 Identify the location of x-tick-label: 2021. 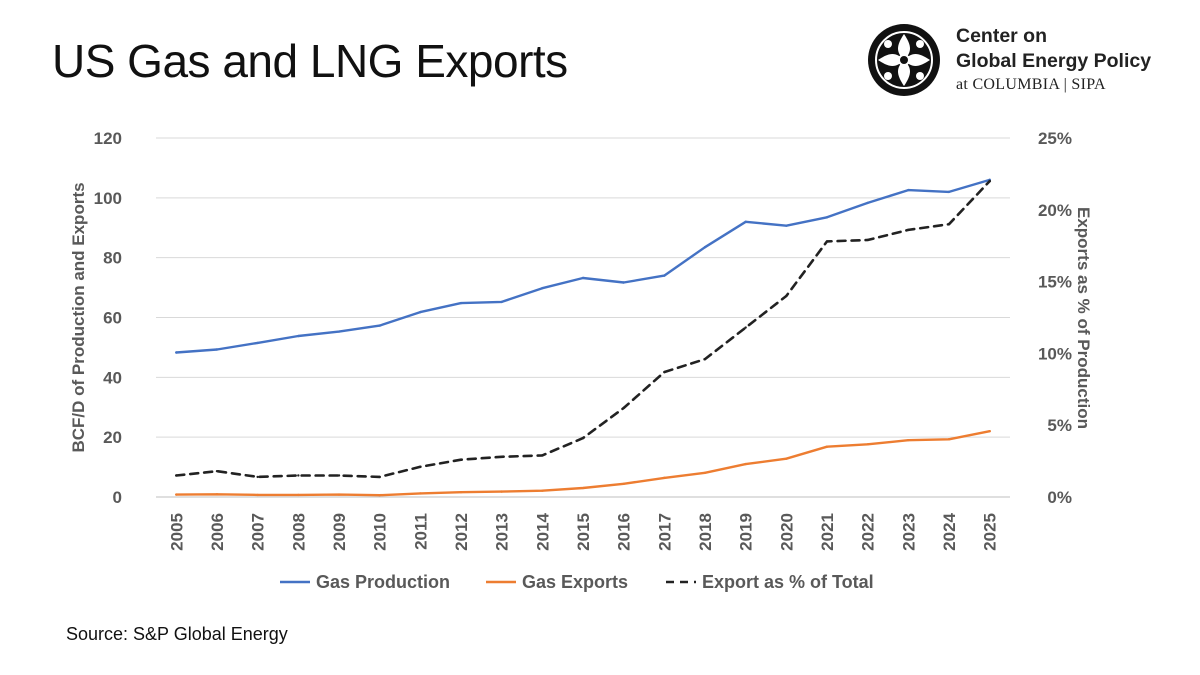
(827, 532).